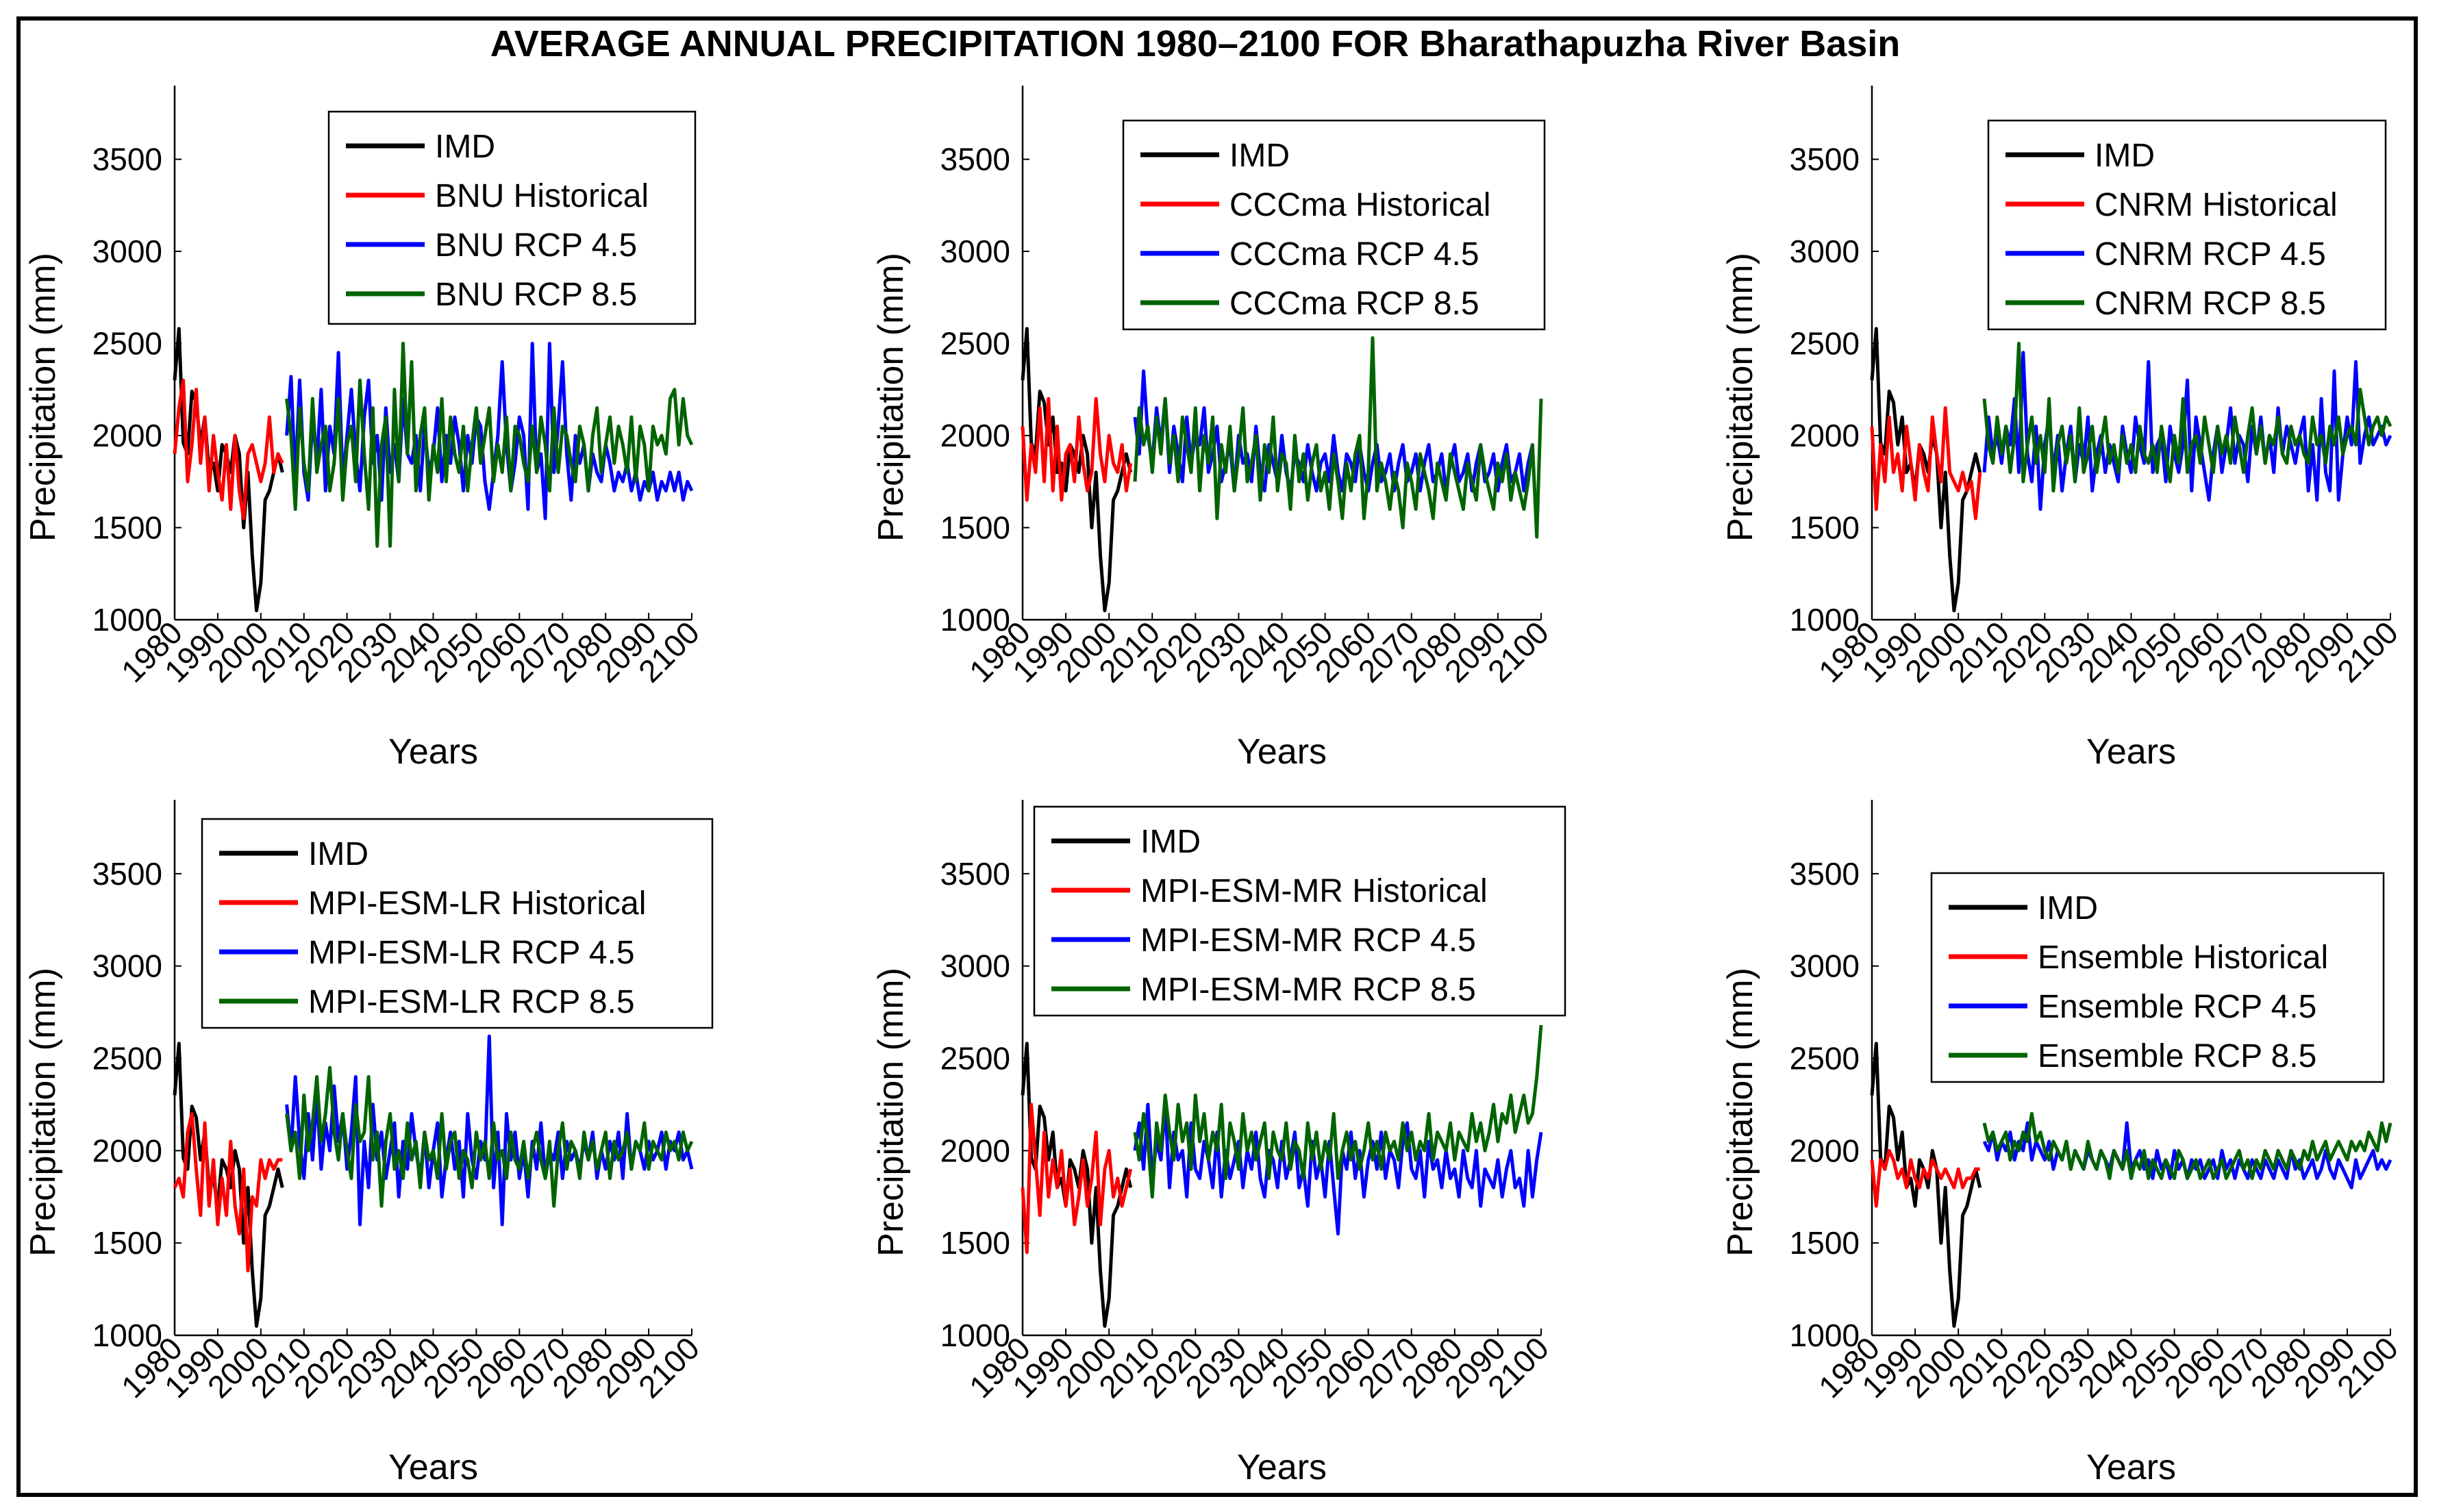 The height and width of the screenshot is (1512, 2437). I want to click on legend-label: CNRM RCP 4.5, so click(2210, 254).